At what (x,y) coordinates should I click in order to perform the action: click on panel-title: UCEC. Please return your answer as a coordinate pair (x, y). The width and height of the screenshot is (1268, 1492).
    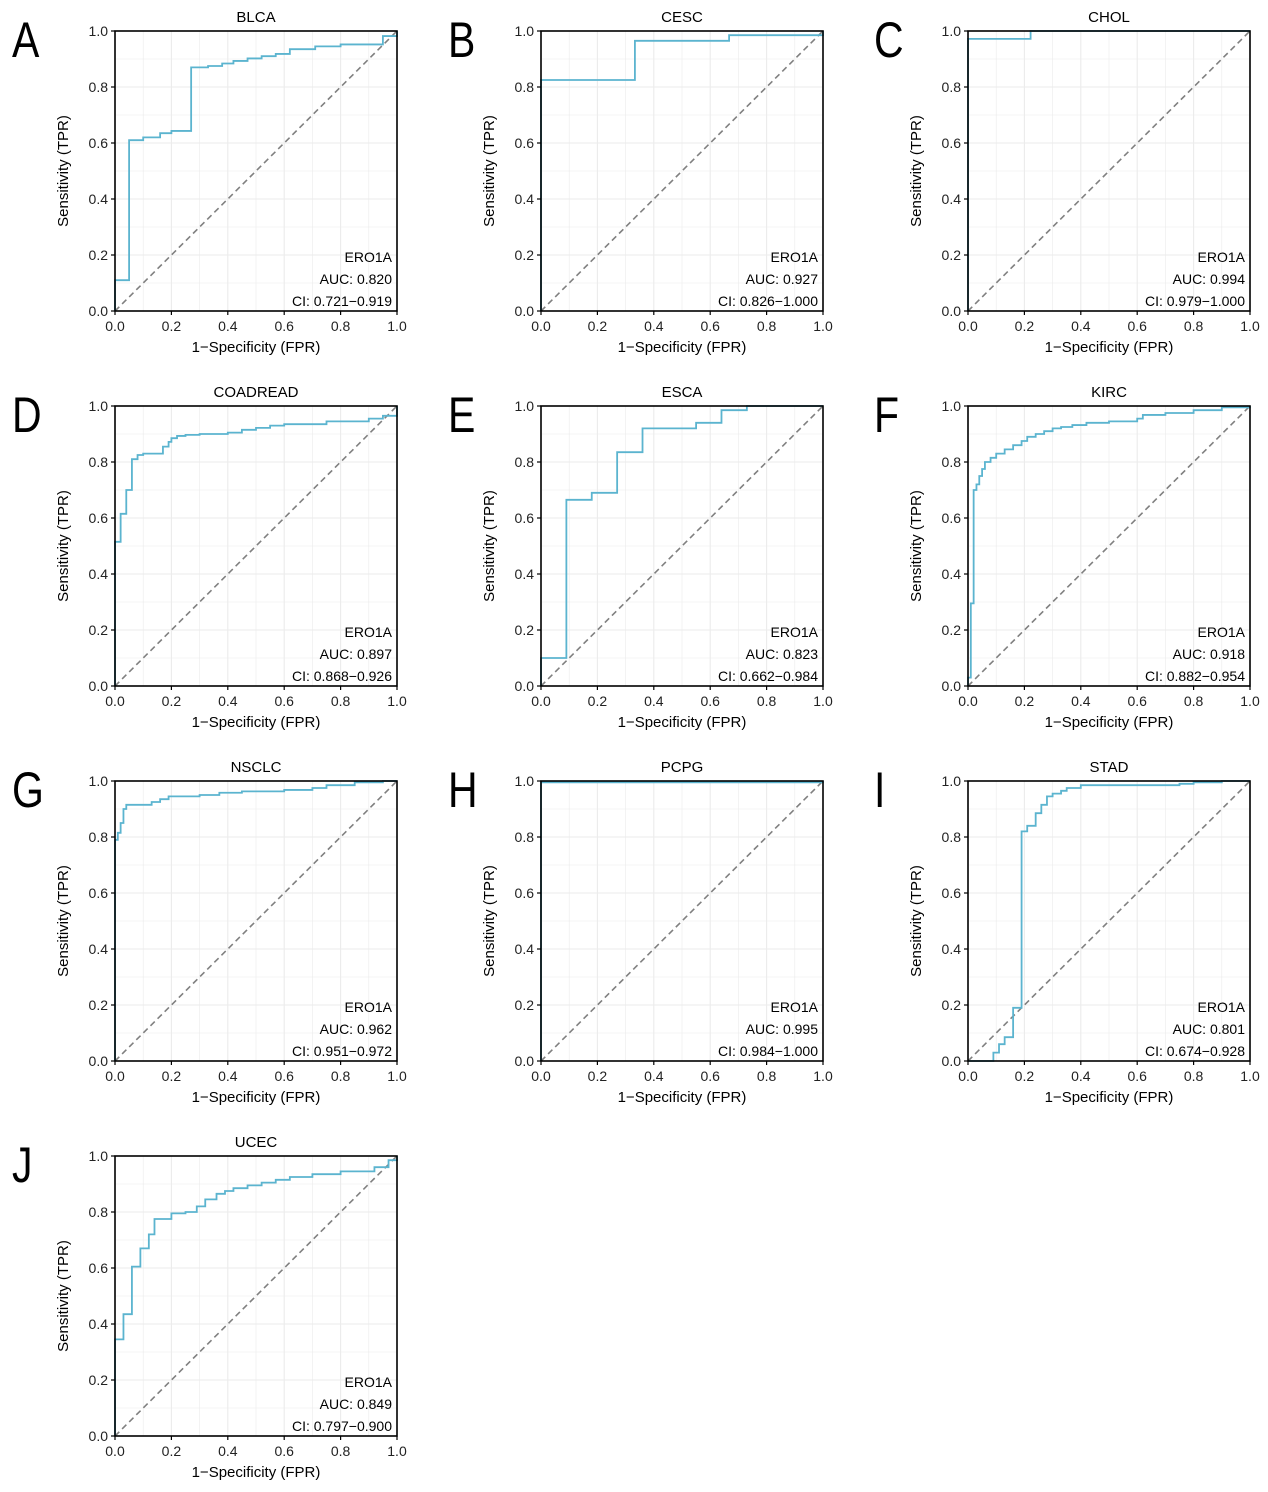
    Looking at the image, I should click on (256, 1142).